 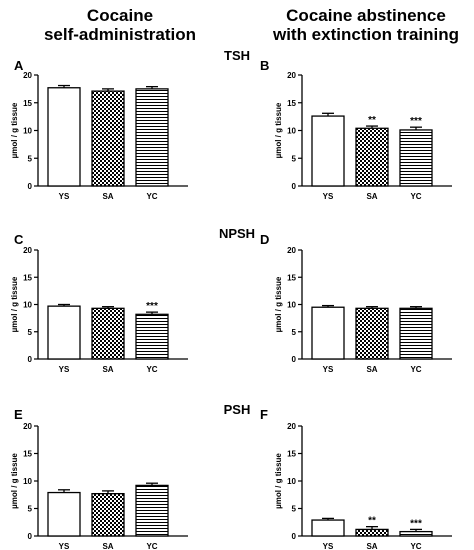 What do you see at coordinates (415, 546) in the screenshot?
I see `panel-f-category-label-yc: YC` at bounding box center [415, 546].